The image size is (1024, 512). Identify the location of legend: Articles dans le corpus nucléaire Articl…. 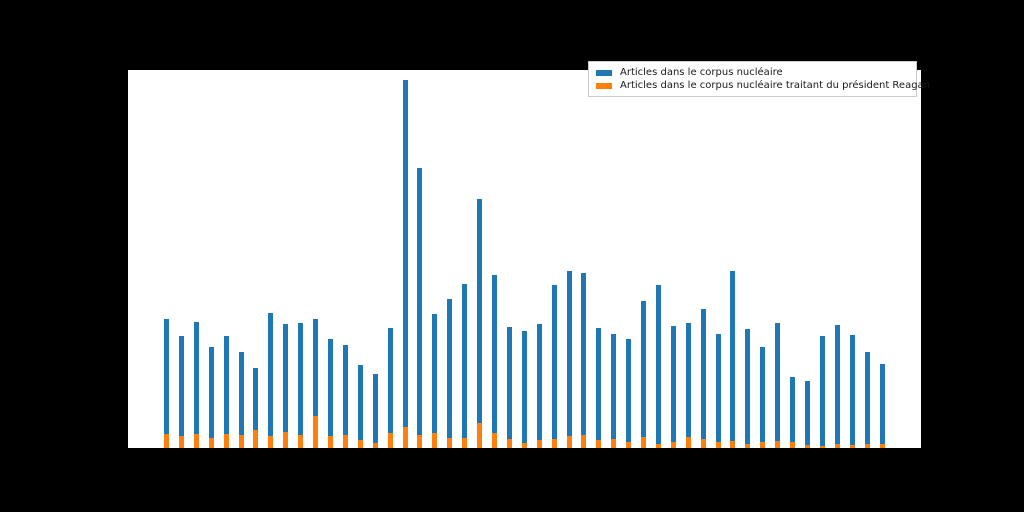
(759, 79).